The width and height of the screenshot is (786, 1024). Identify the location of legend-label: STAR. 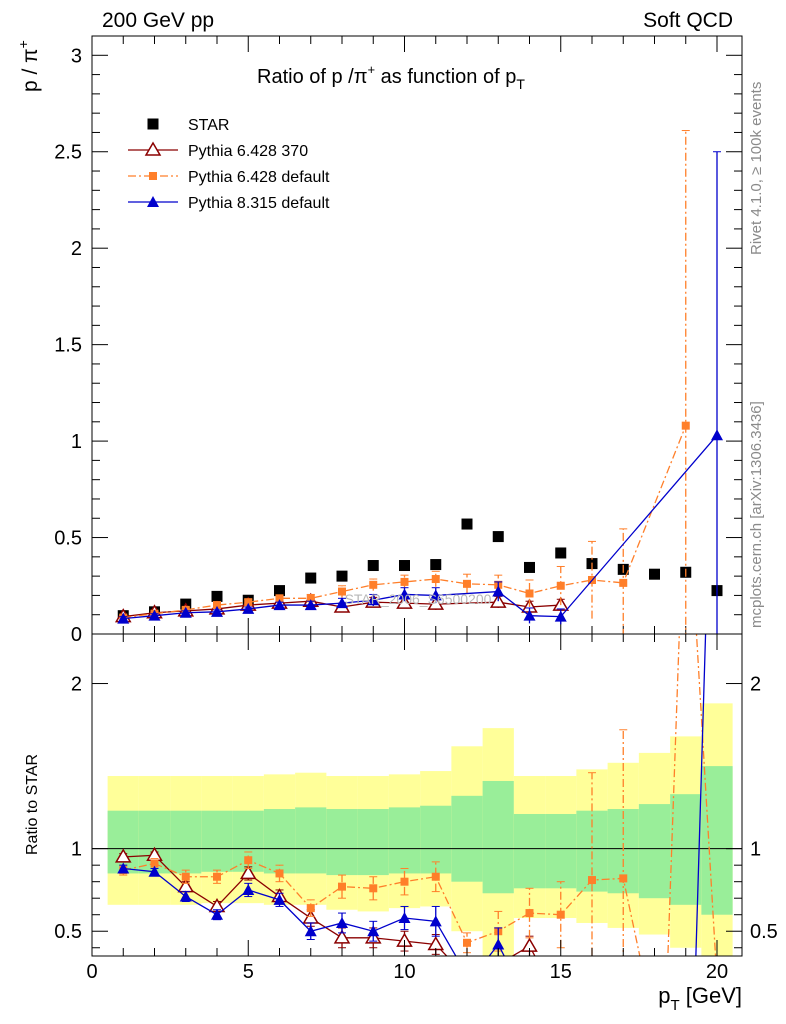
(208, 125).